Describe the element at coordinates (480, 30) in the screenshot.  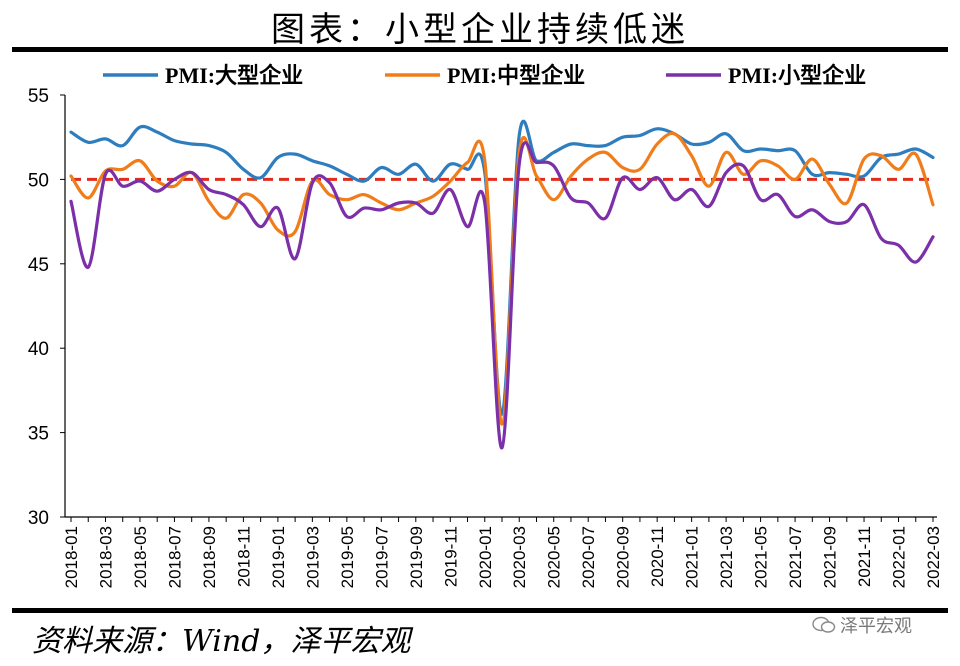
I see `page-title: 图表：小型企业持续低迷` at that location.